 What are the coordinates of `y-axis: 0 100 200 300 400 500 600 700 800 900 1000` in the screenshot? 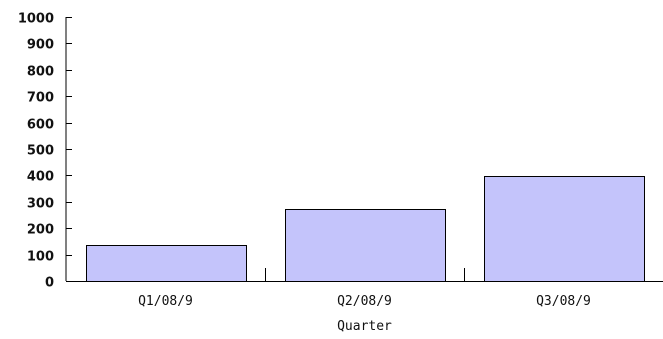 It's located at (45, 151).